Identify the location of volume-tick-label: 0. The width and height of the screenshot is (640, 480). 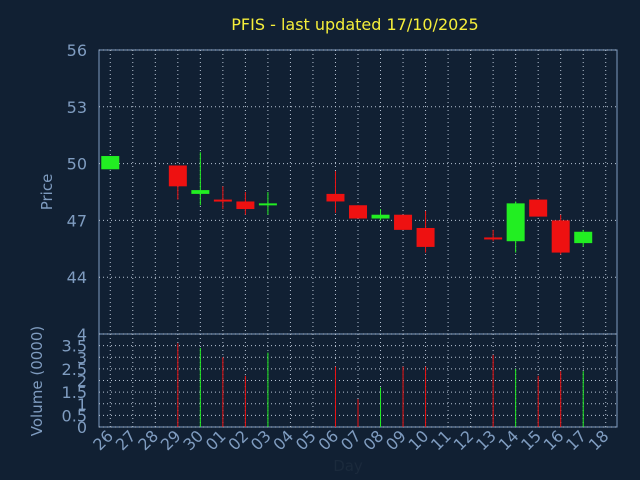
(82, 427).